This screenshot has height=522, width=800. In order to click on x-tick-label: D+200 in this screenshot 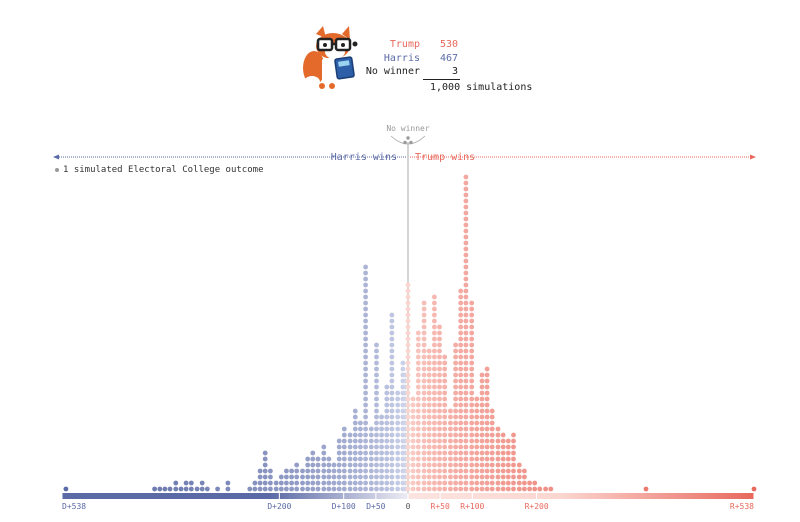, I will do `click(279, 506)`.